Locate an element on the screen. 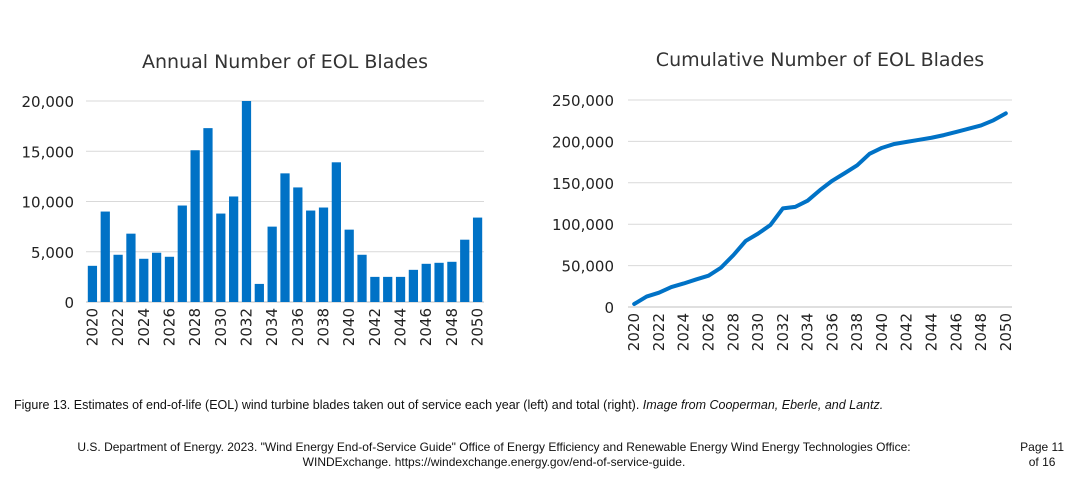 Image resolution: width=1086 pixels, height=483 pixels. y-tick-label: 150,000 is located at coordinates (583, 184).